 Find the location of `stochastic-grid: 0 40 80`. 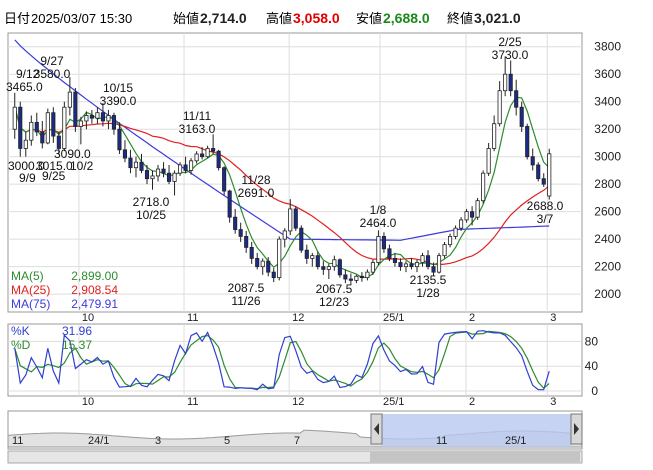

stochastic-grid: 0 40 80 is located at coordinates (303, 361).